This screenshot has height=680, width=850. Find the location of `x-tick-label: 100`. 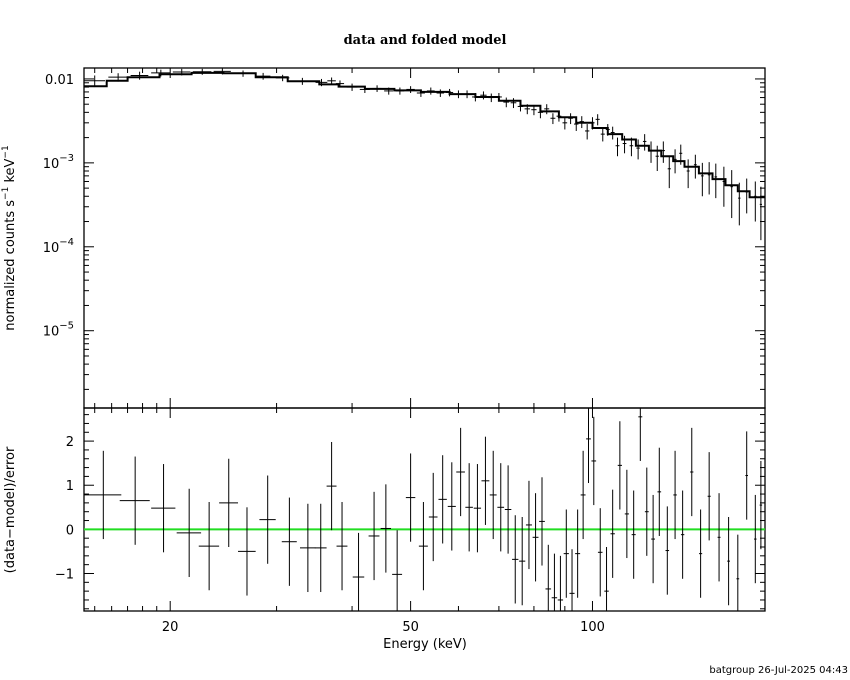

x-tick-label: 100 is located at coordinates (592, 627).